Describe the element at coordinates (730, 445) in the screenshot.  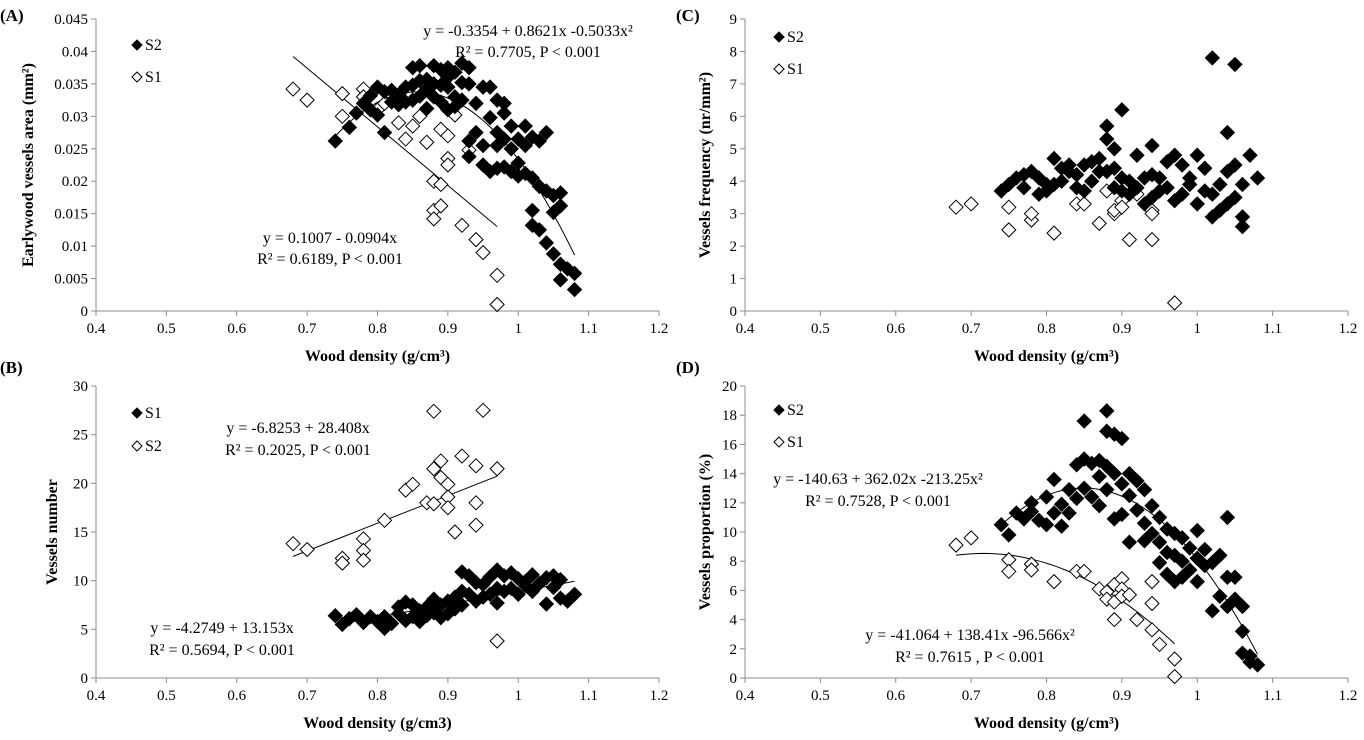
I see `y-tick-label: 16` at that location.